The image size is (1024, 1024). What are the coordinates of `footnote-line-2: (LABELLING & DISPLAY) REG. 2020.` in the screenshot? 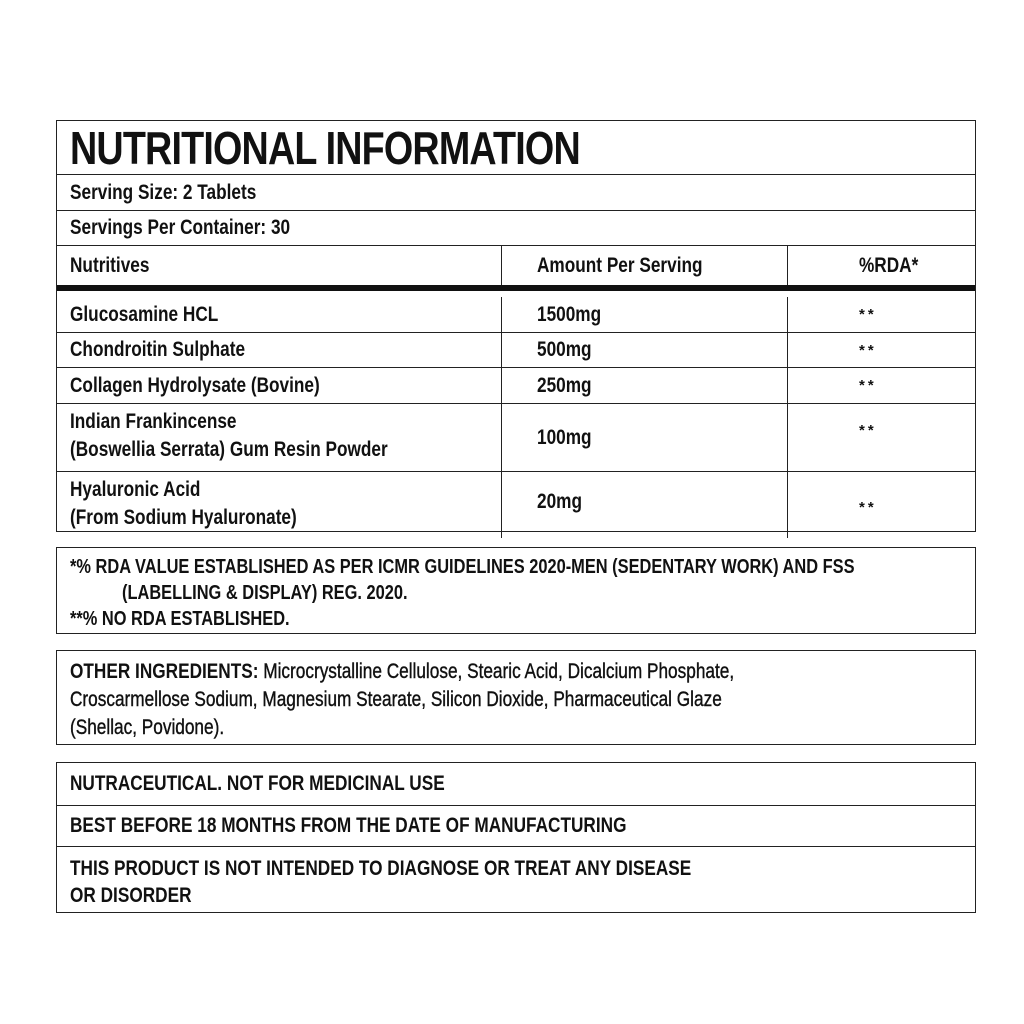 It's located at (265, 593).